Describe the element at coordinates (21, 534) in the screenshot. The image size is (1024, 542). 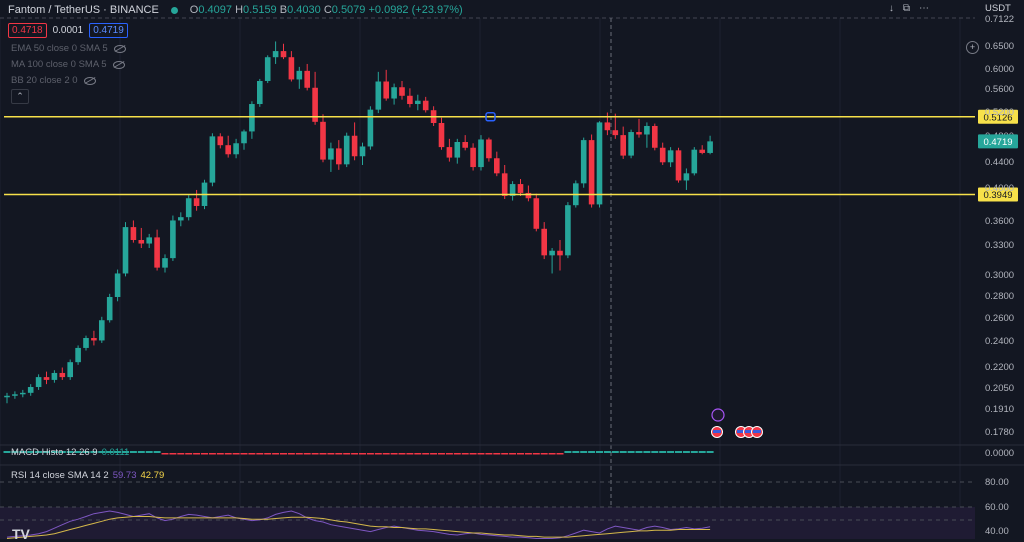
I see `tradingview-logo: TV` at that location.